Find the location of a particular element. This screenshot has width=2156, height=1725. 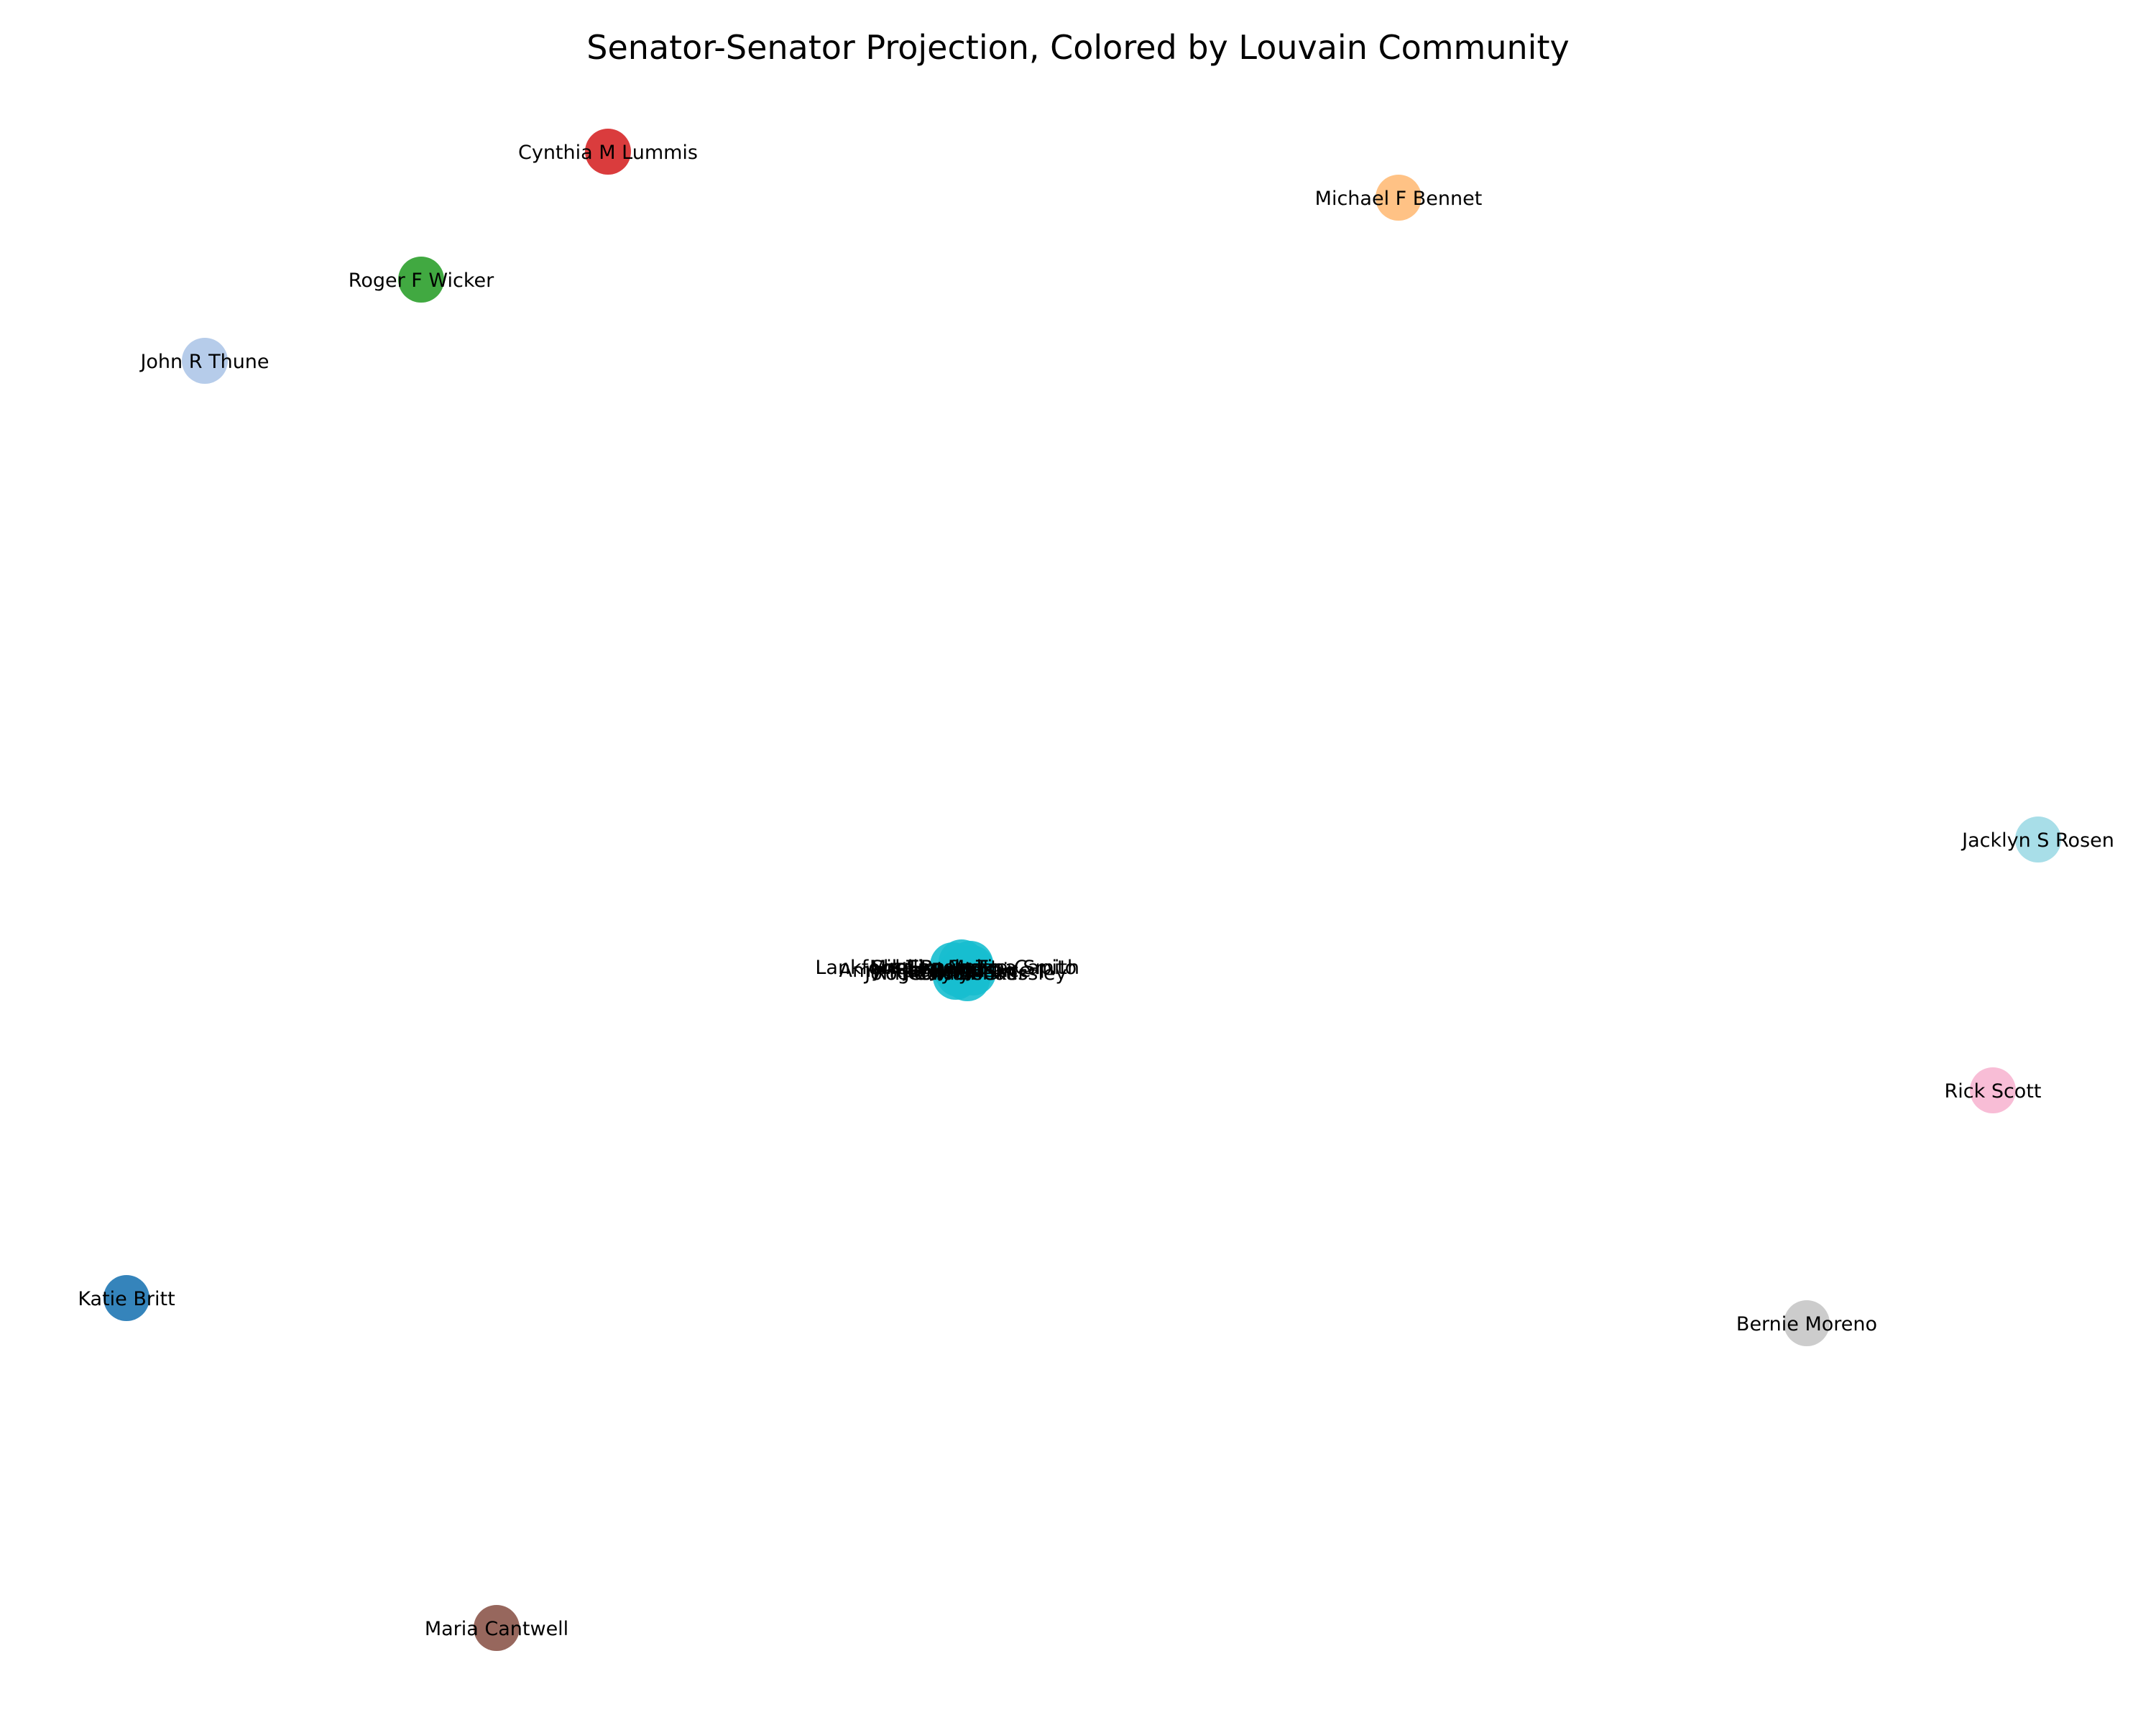

node-label: Michael F Bennet is located at coordinates (1399, 199).